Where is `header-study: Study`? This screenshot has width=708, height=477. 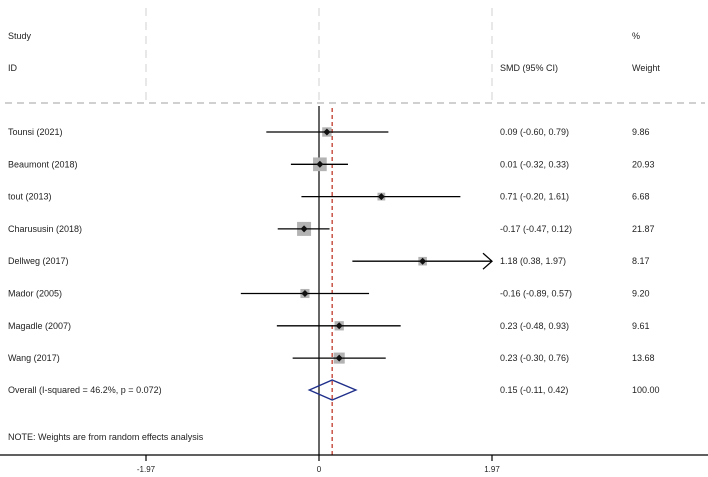
header-study: Study is located at coordinates (20, 36).